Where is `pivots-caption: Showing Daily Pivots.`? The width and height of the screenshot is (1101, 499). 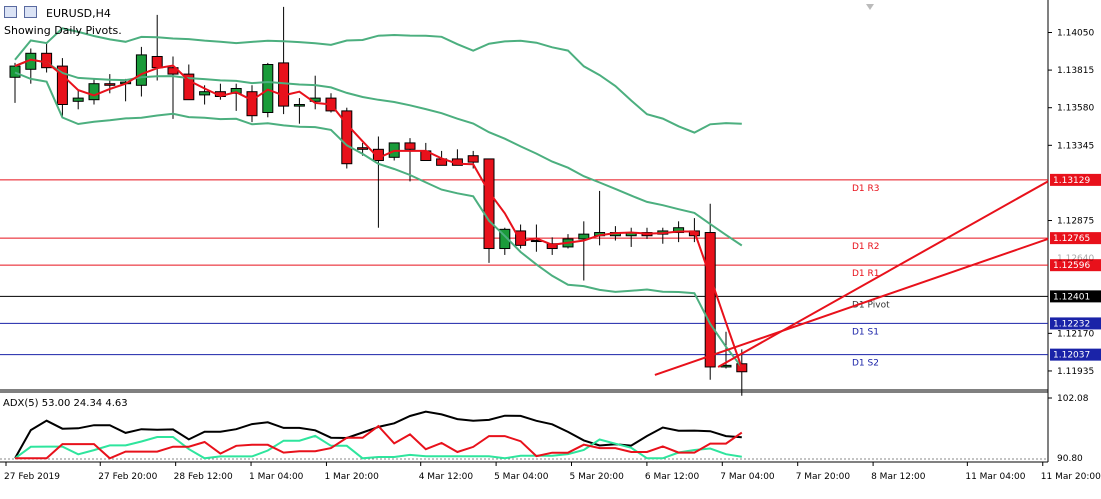
pivots-caption: Showing Daily Pivots. is located at coordinates (63, 30).